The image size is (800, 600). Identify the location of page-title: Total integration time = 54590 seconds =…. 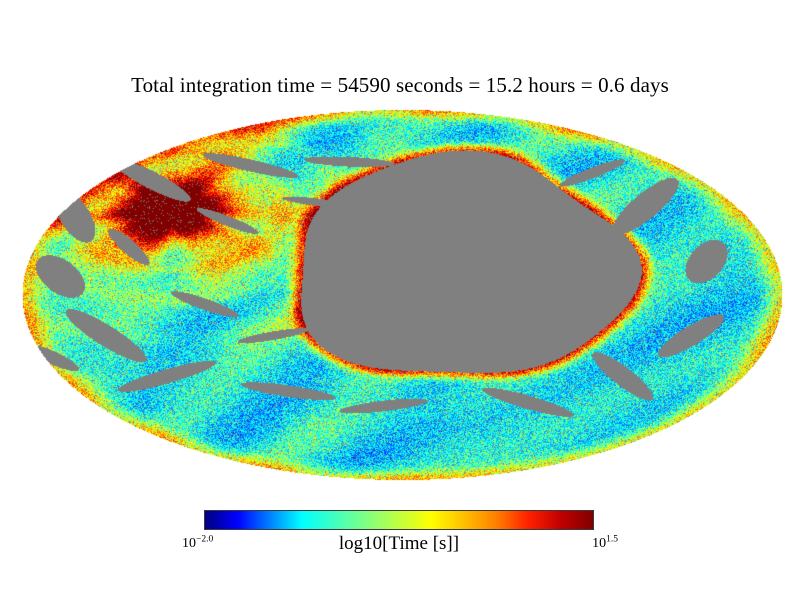
(400, 85).